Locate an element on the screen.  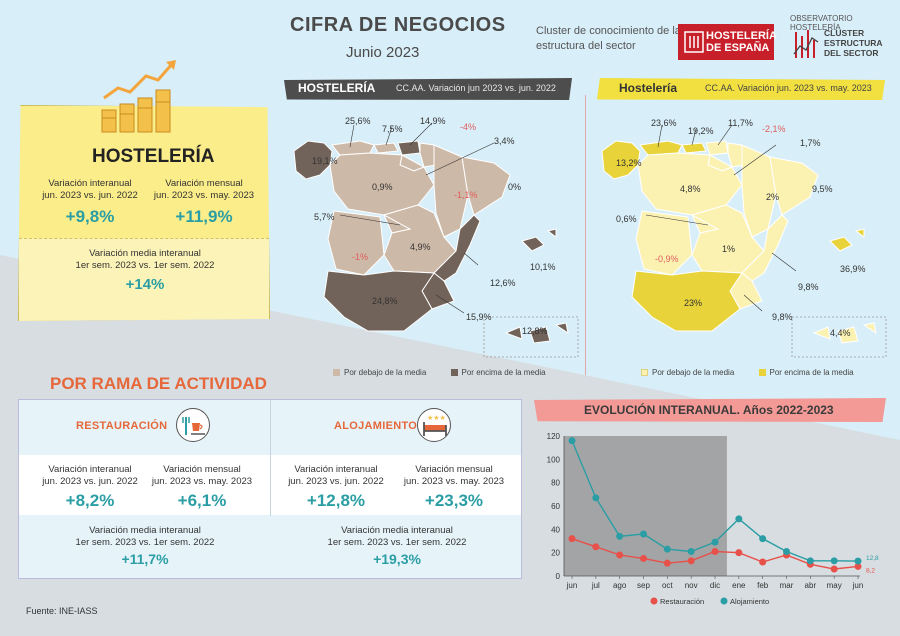
map1-label-canarias: 12,8% is located at coordinates (535, 331).